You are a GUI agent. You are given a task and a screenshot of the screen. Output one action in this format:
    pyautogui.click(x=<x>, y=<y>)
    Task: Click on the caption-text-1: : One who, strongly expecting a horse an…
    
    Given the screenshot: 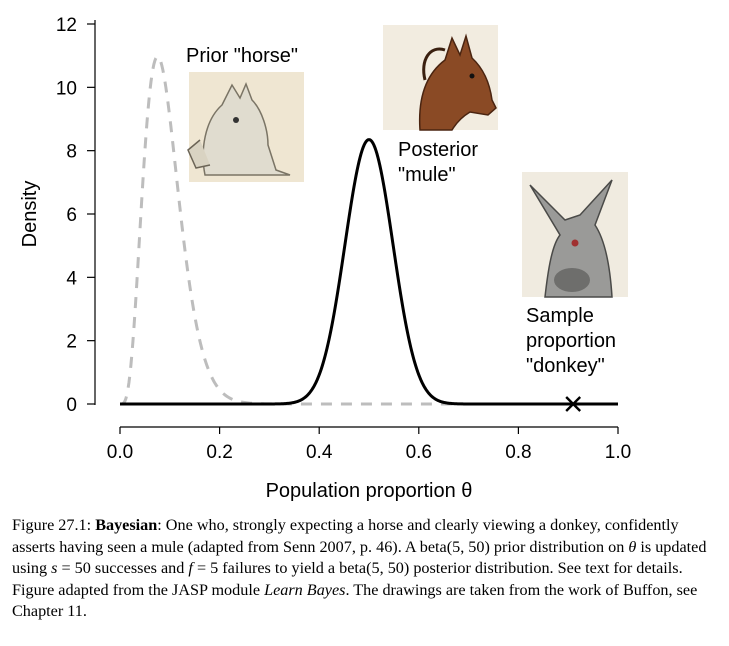 What is the action you would take?
    pyautogui.click(x=345, y=536)
    